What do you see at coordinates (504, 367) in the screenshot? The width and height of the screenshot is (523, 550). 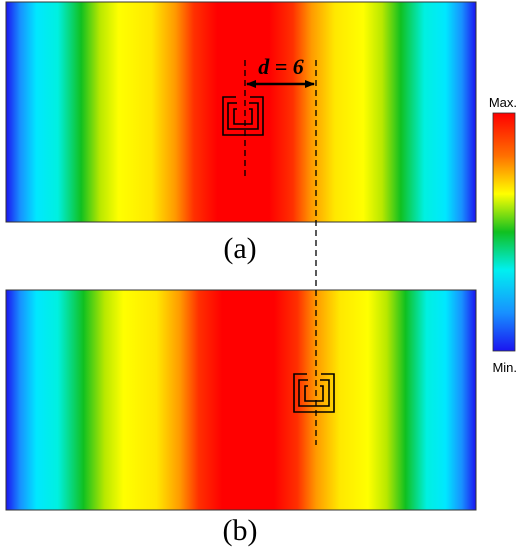 I see `colorbar-min-label: Min.` at bounding box center [504, 367].